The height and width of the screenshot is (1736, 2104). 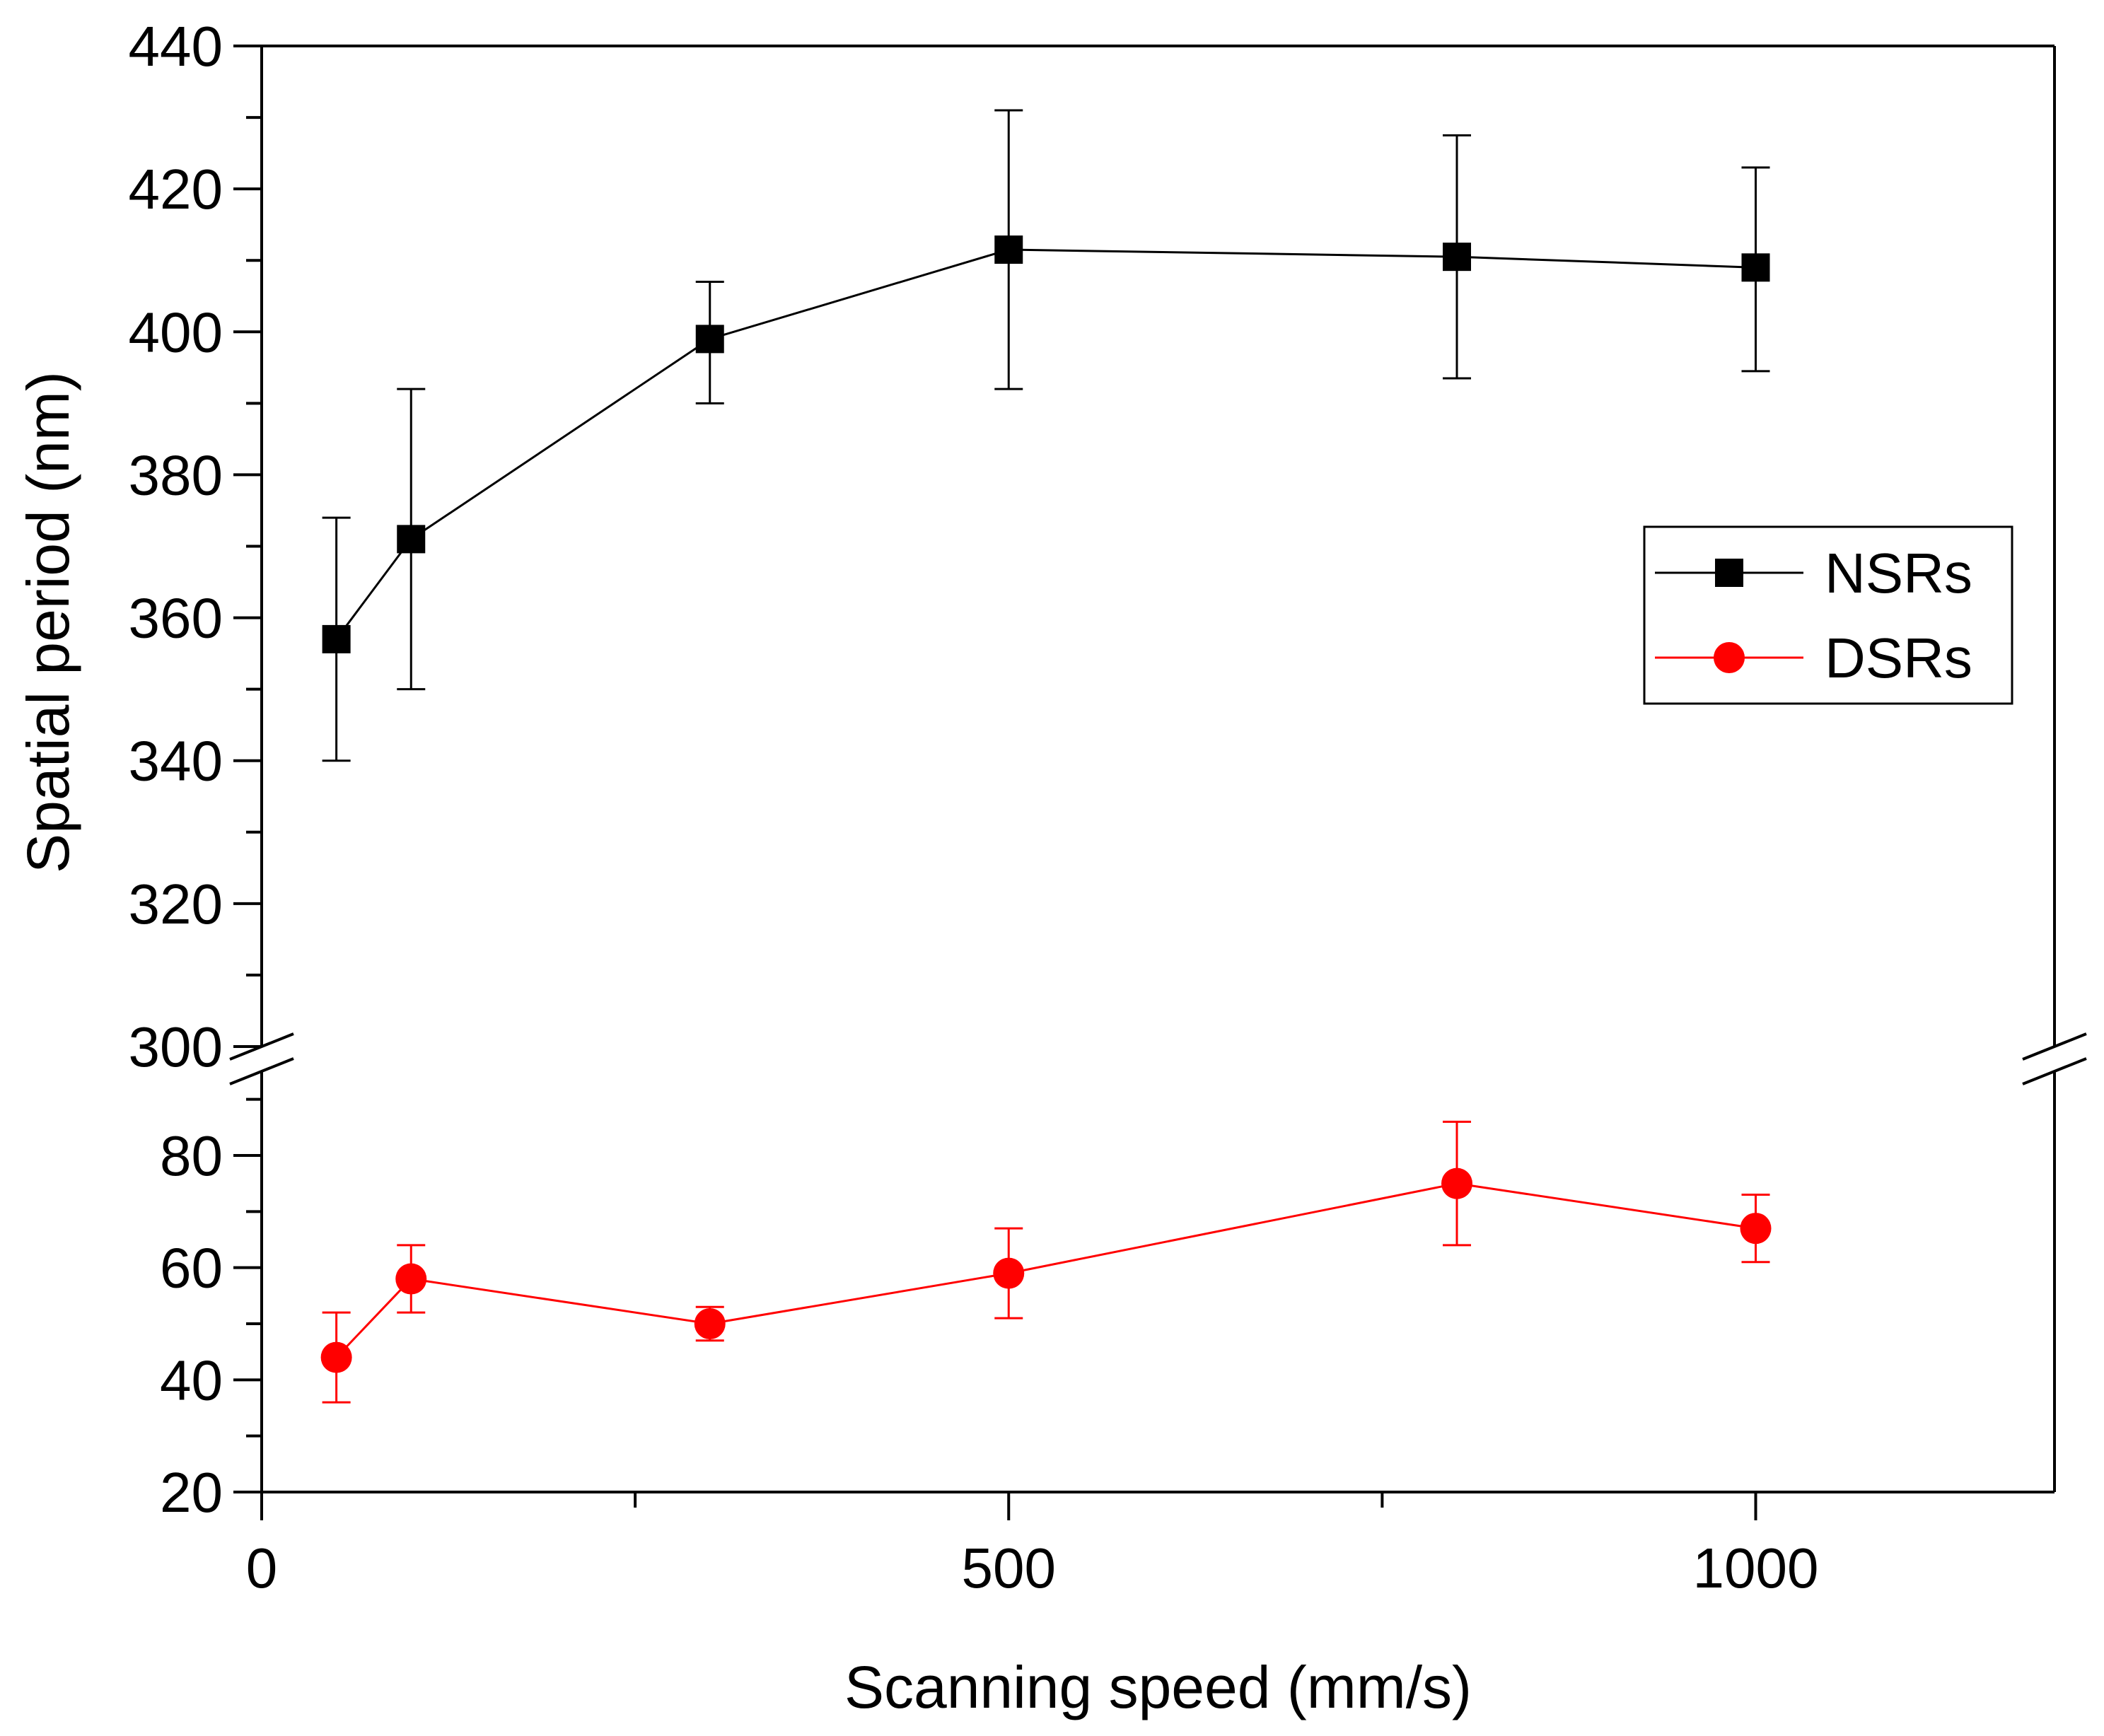 I want to click on y-tick-label: 40, so click(x=191, y=1379).